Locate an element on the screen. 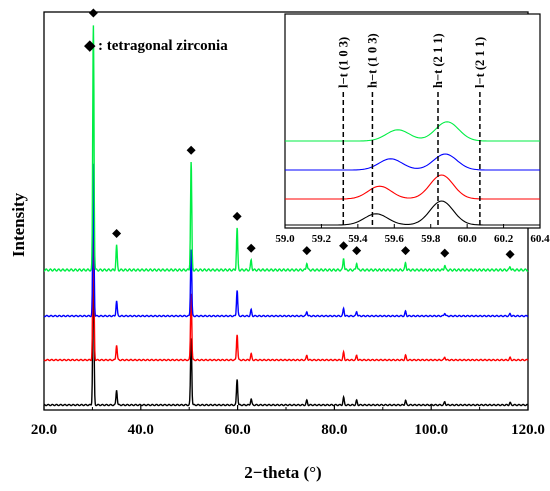 This screenshot has height=491, width=550. inset-x-tick-label: 59.0 is located at coordinates (285, 239).